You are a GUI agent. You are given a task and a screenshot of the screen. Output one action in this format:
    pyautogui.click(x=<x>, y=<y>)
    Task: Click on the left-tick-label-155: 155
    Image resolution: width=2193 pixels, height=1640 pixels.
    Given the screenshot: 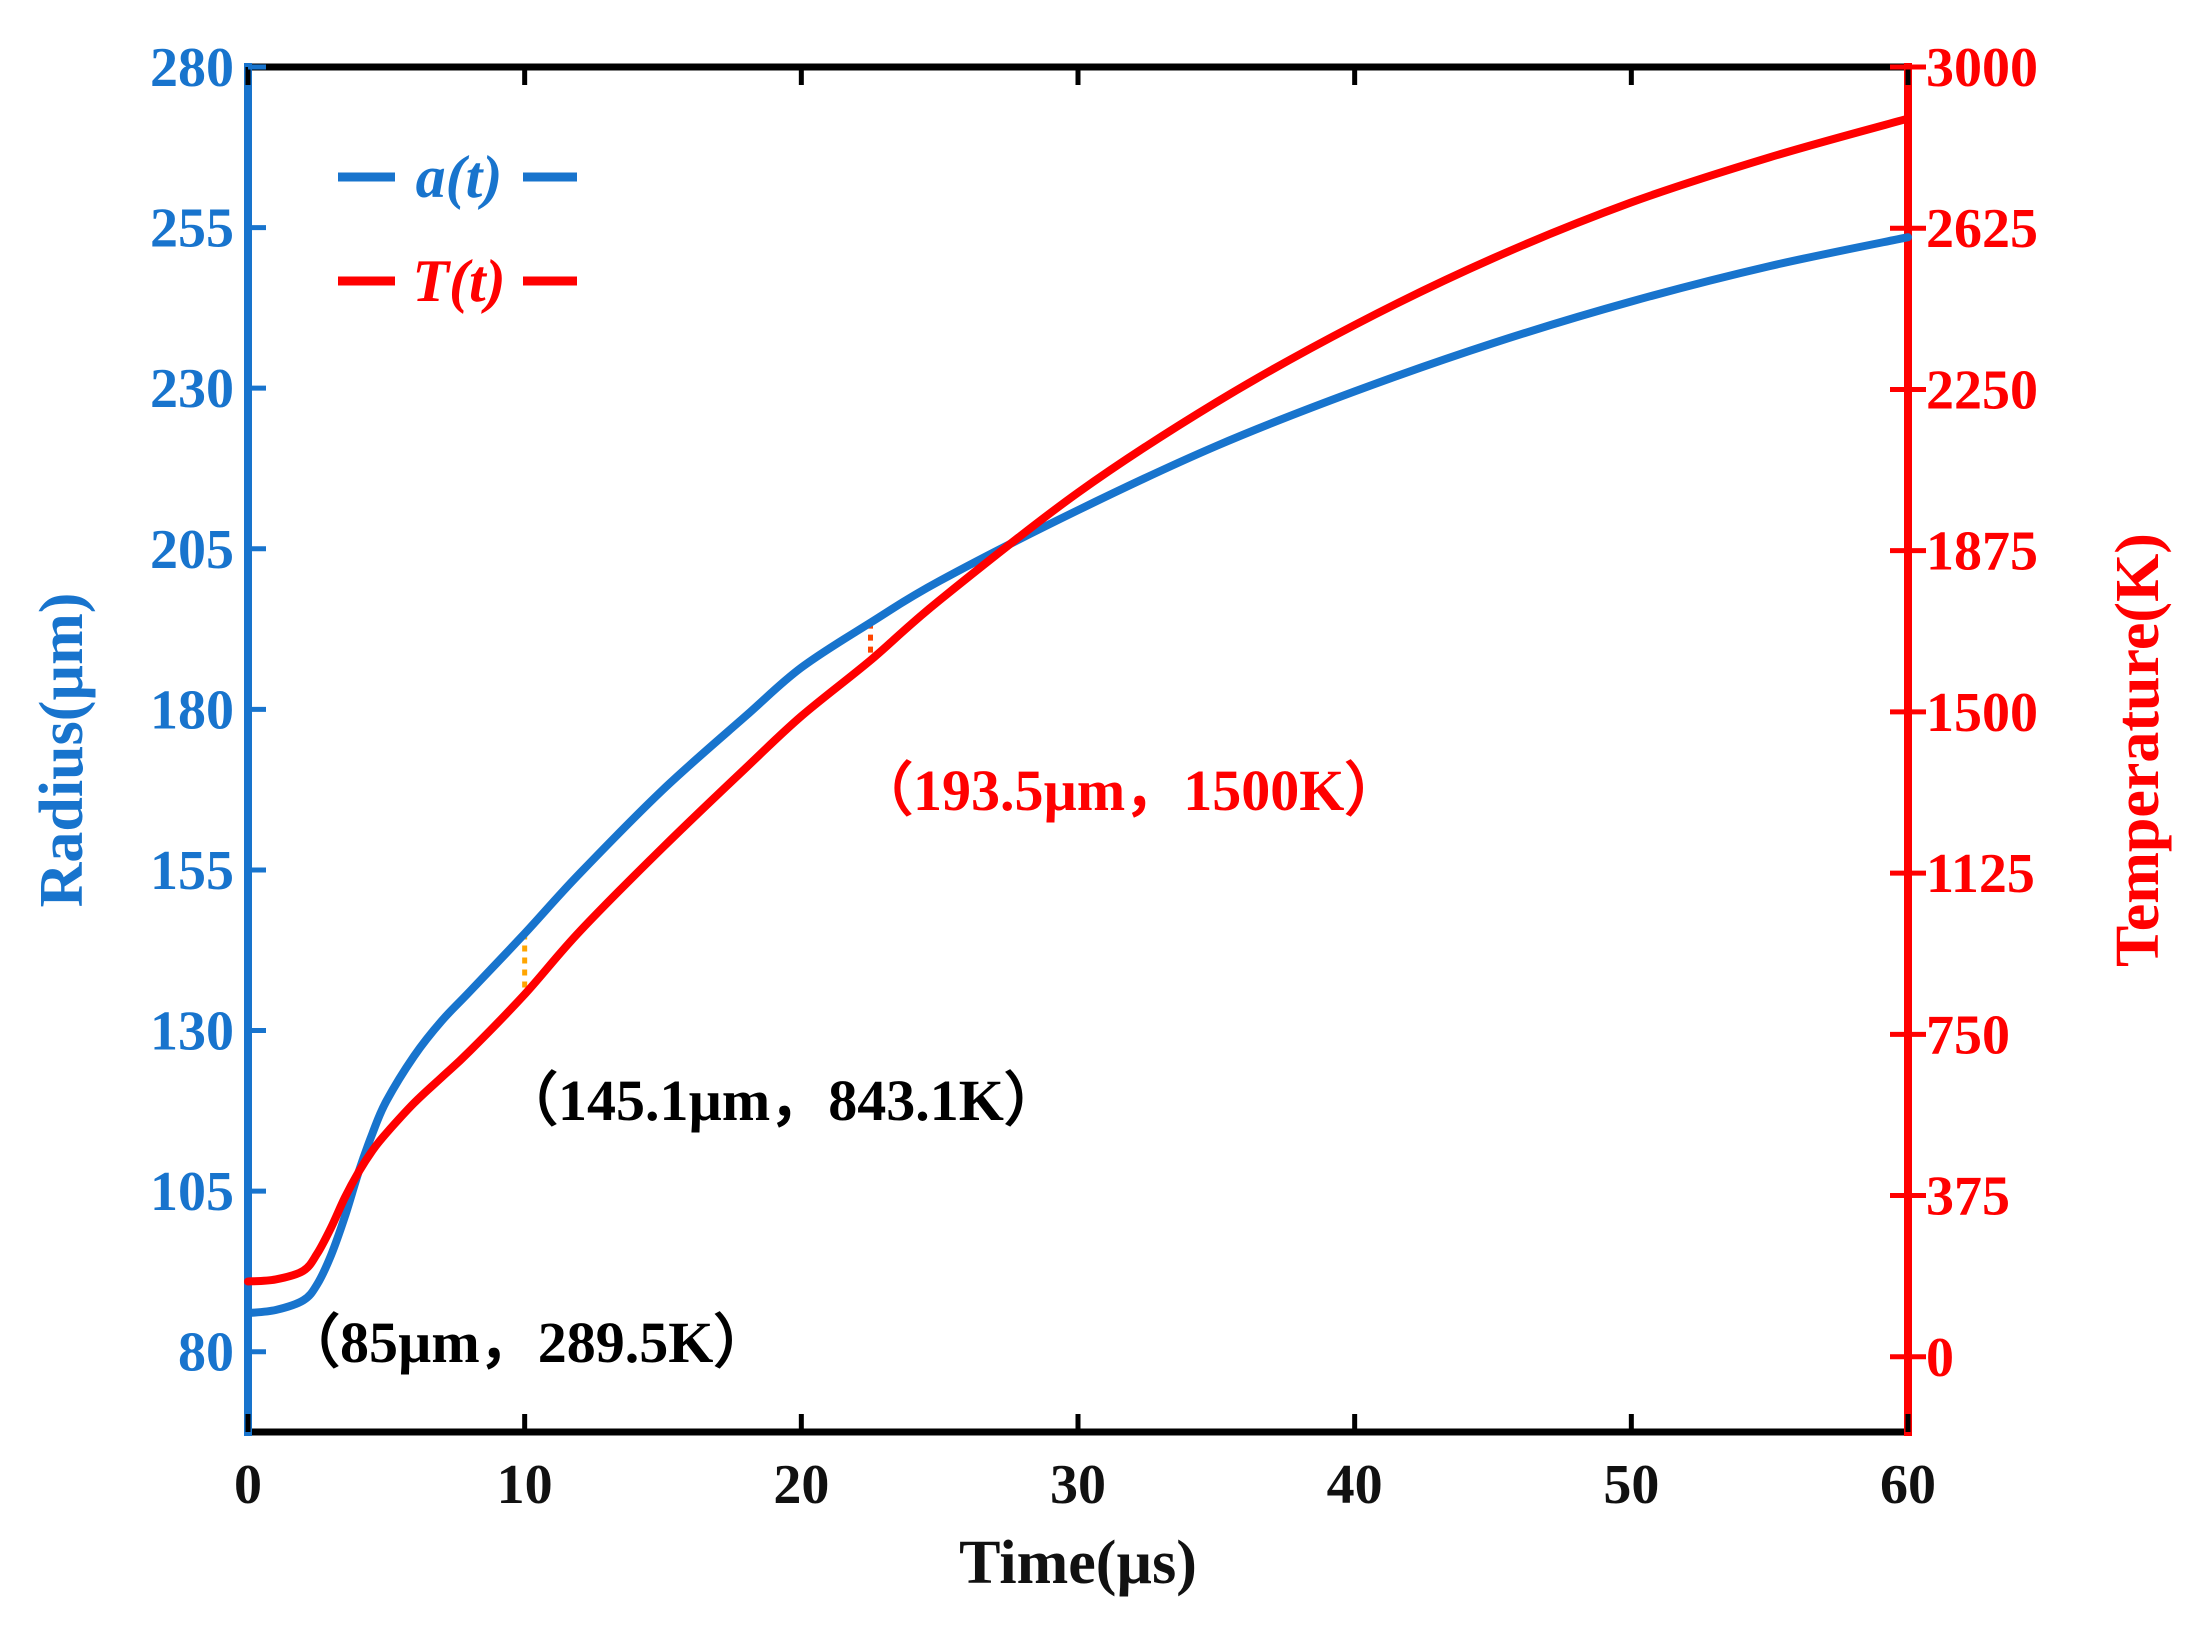 What is the action you would take?
    pyautogui.click(x=192, y=871)
    